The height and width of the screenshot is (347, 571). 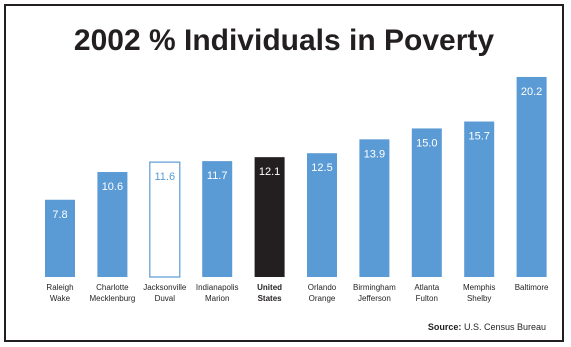 I want to click on category-label-4-line-1: States, so click(x=270, y=298).